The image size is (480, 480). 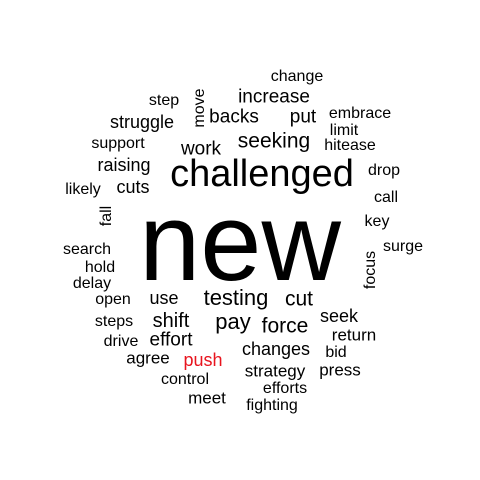 I want to click on word-seek: seek, so click(x=339, y=316).